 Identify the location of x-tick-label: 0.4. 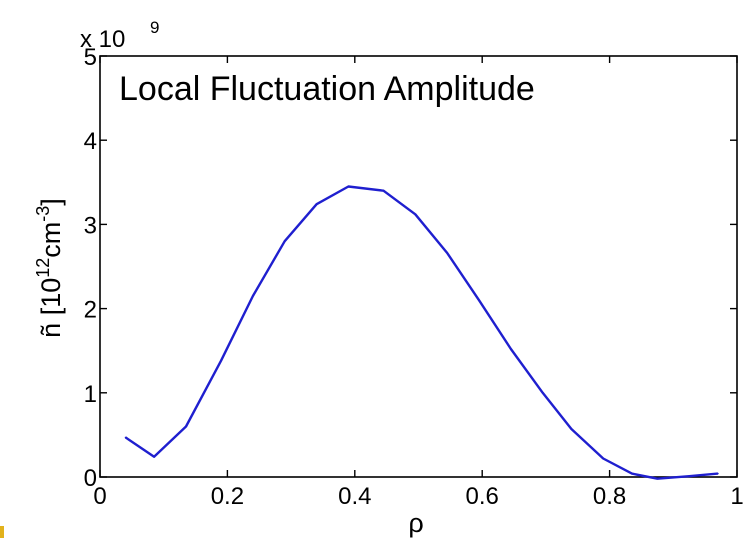
(354, 496).